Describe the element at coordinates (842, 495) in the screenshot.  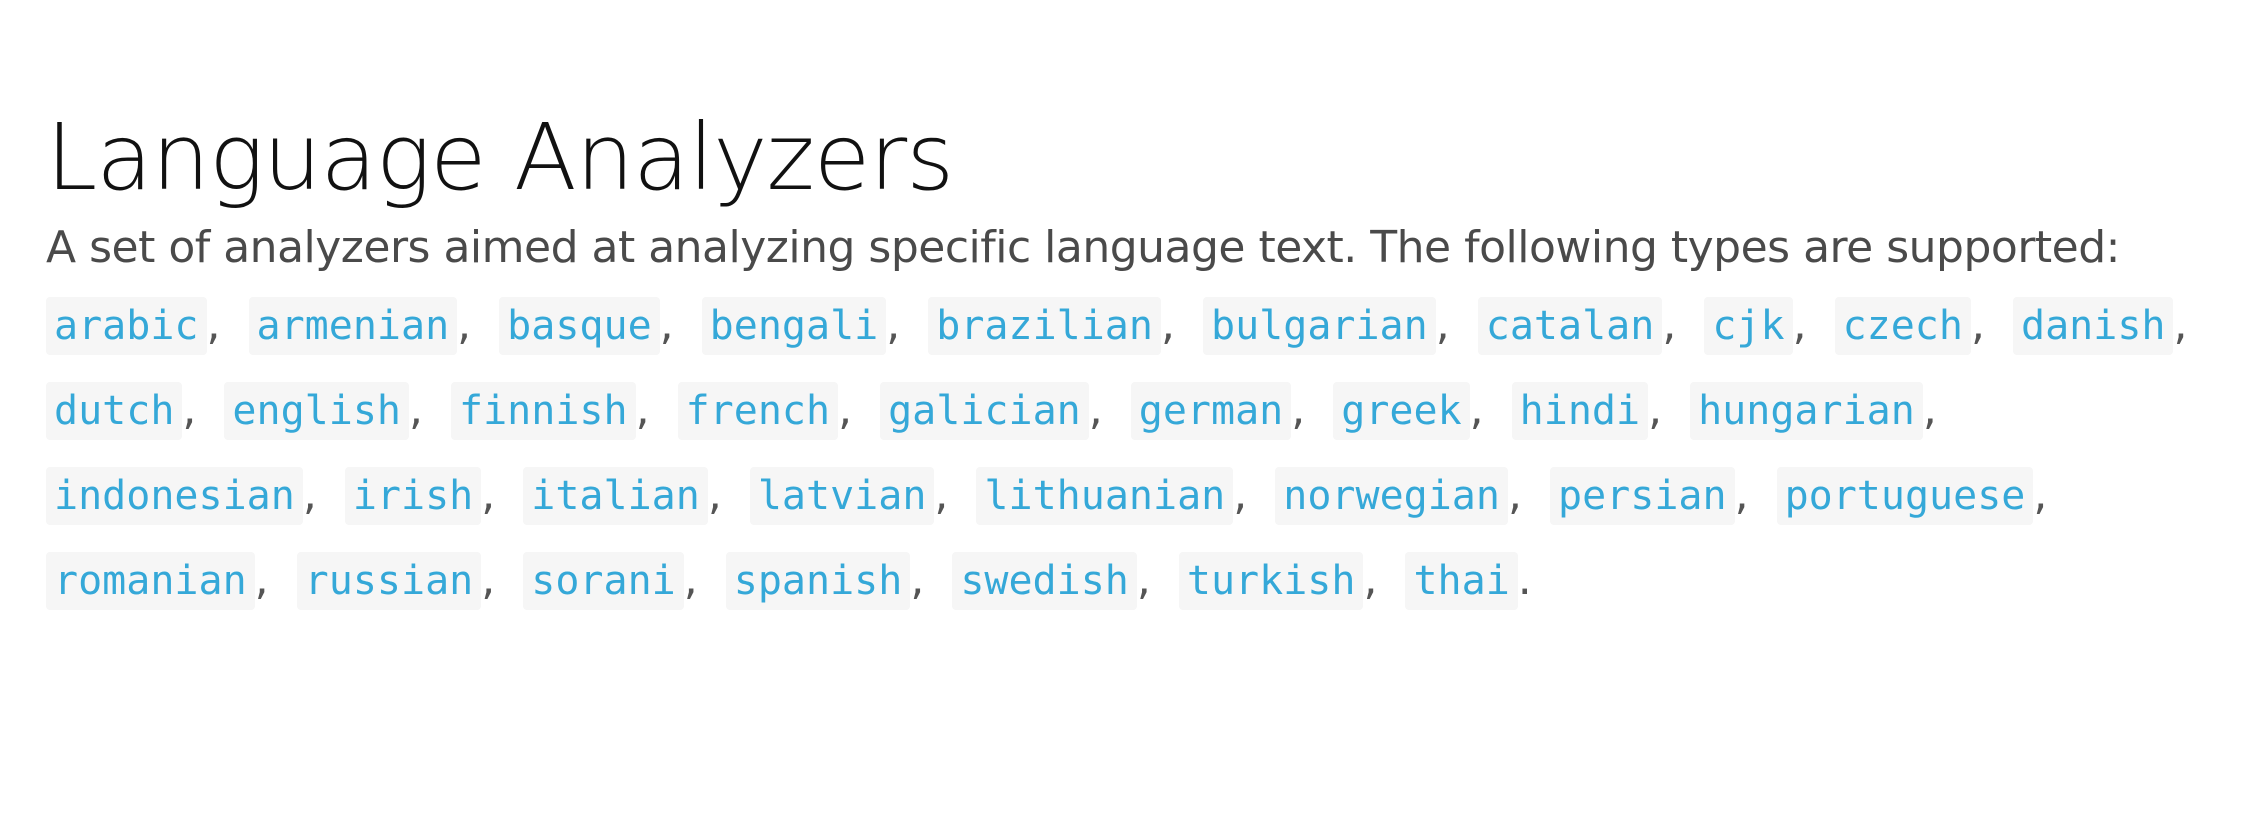
I see `language-code: latvian` at that location.